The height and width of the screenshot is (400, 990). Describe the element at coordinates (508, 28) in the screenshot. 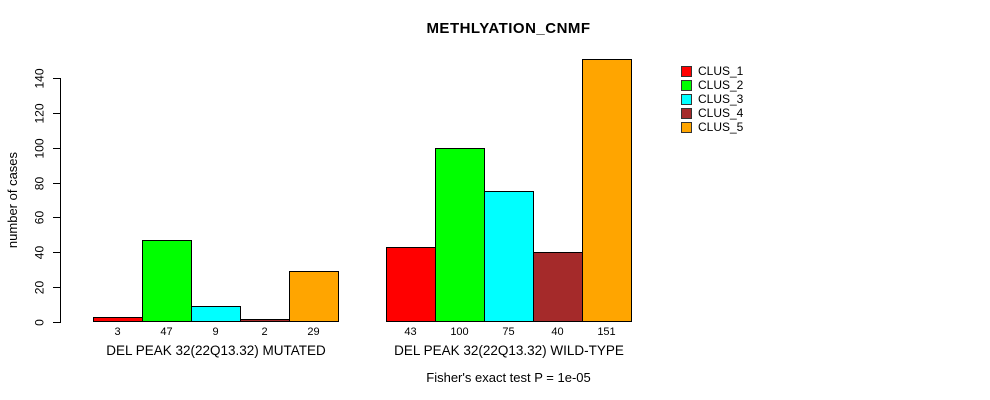

I see `chart-title: METHLYATION_CNMF` at that location.